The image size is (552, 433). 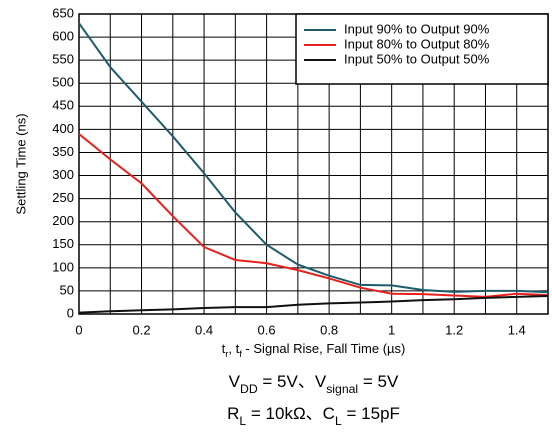 What do you see at coordinates (63, 105) in the screenshot?
I see `y-tick-label: 450` at bounding box center [63, 105].